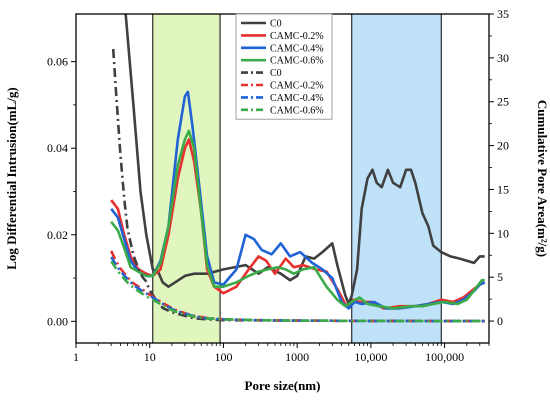 The height and width of the screenshot is (402, 550). What do you see at coordinates (503, 14) in the screenshot?
I see `y-right-tick-label: 35` at bounding box center [503, 14].